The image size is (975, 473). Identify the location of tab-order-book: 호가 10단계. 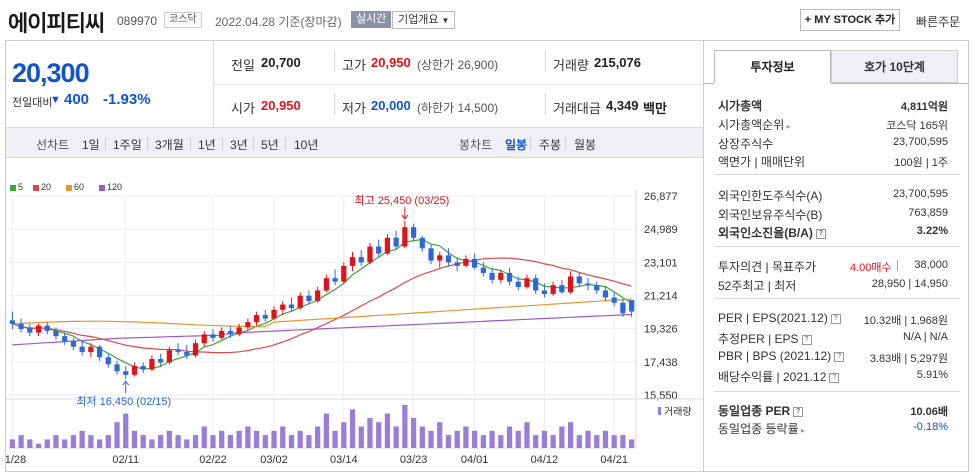
(894, 66).